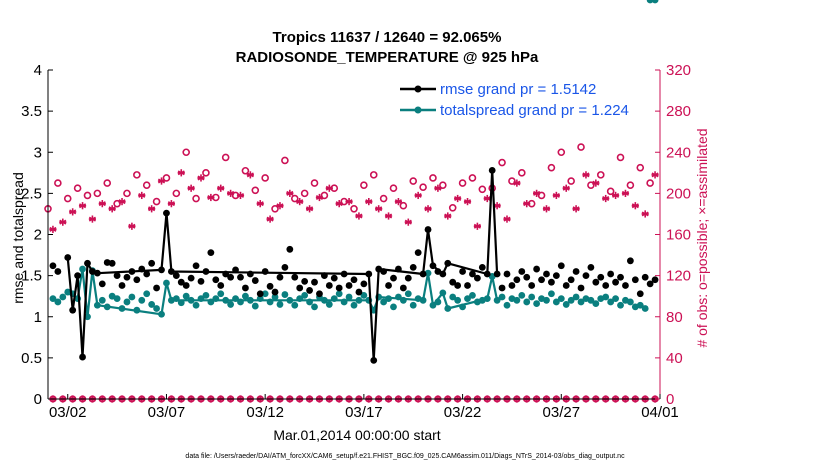 The image size is (830, 470). What do you see at coordinates (702, 237) in the screenshot?
I see `y-axis-right-label: # of obs: o=possible; ×=assimilated` at bounding box center [702, 237].